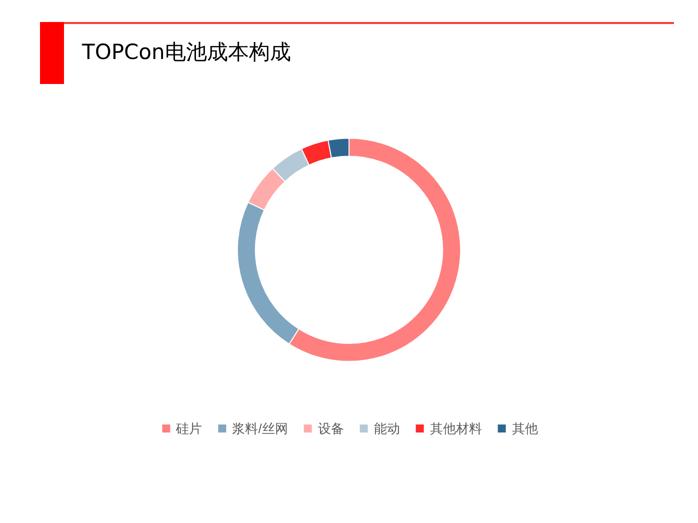 The width and height of the screenshot is (698, 523). Describe the element at coordinates (188, 428) in the screenshot. I see `legend-label: 硅片` at that location.